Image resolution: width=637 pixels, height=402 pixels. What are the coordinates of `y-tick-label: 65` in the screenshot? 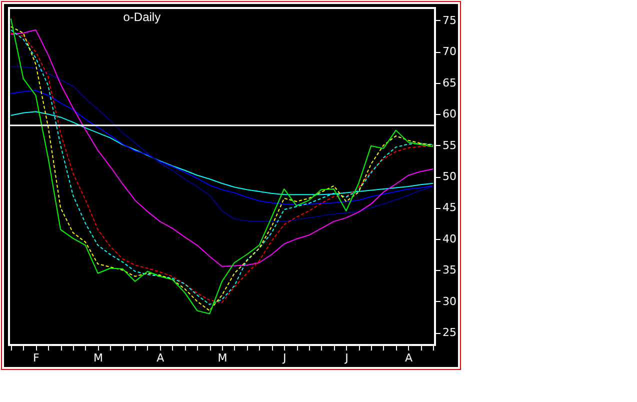 It's located at (449, 83).